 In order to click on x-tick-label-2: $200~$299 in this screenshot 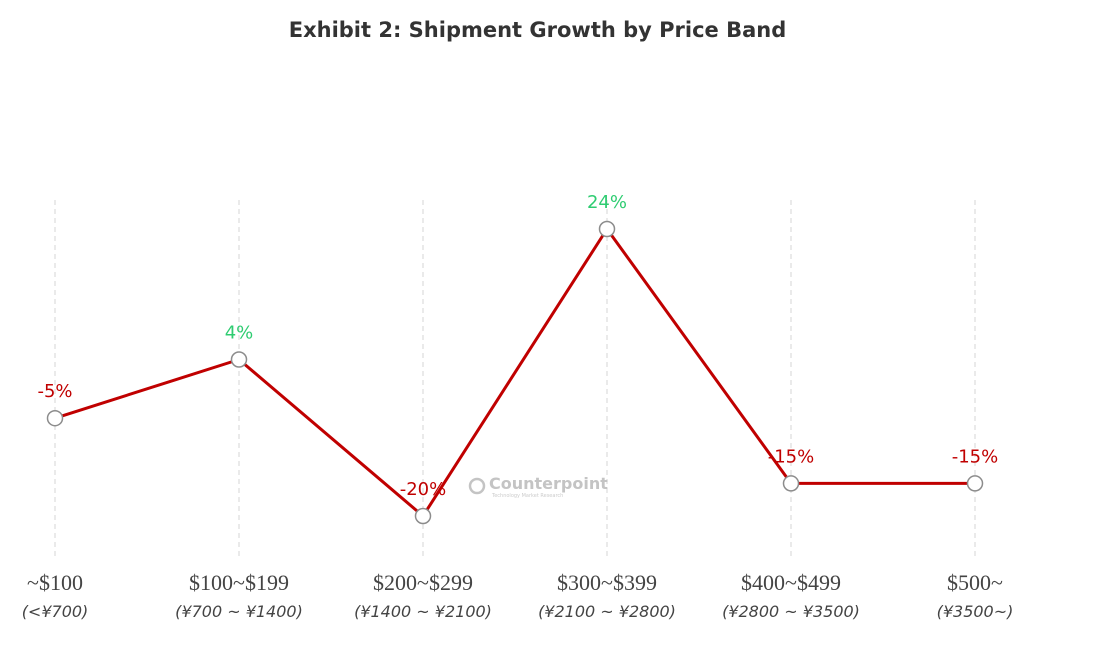, I will do `click(423, 582)`.